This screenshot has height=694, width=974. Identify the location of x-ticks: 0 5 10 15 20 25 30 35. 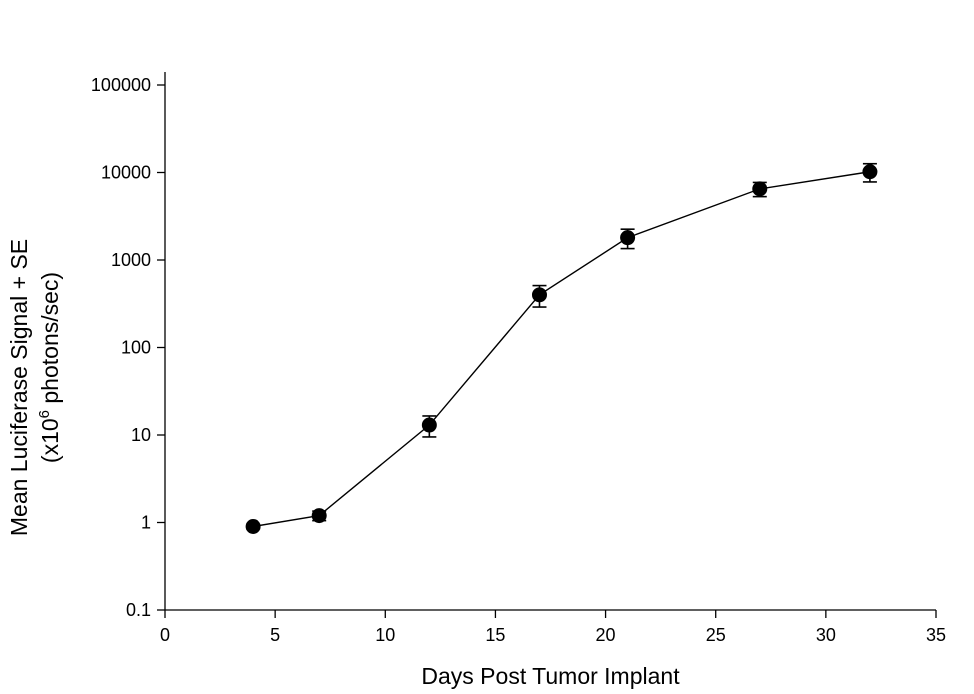
(553, 627).